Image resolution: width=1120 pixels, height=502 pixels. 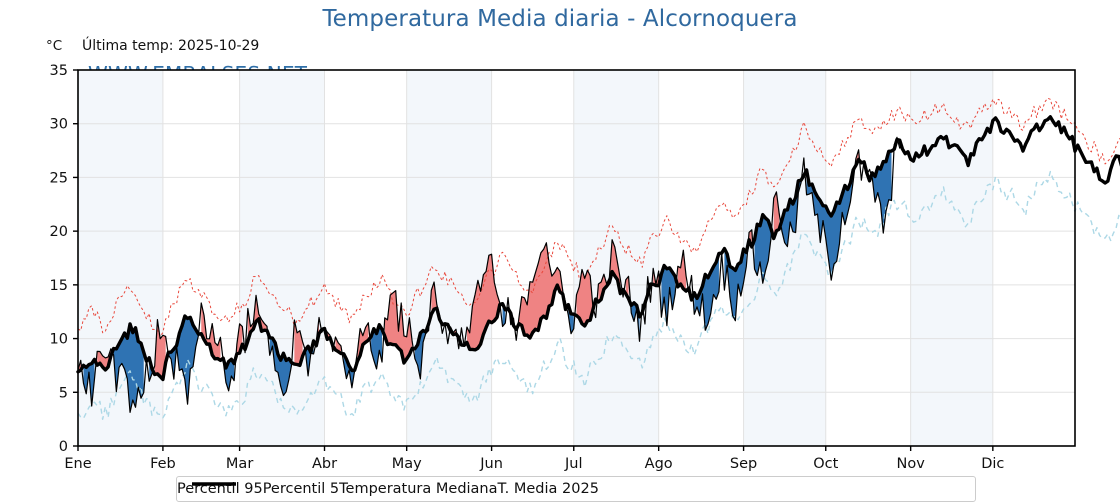 What do you see at coordinates (163, 464) in the screenshot?
I see `svg-text: Feb` at bounding box center [163, 464].